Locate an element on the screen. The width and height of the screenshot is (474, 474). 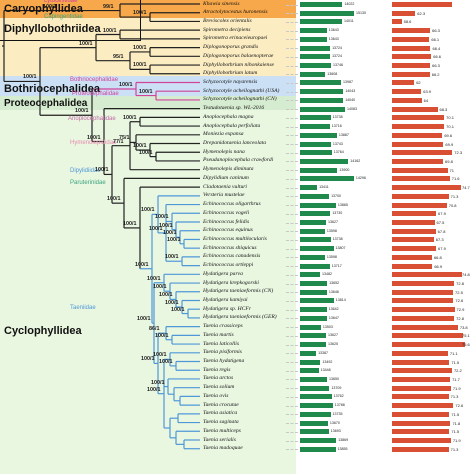
order-label: Diphyllobothriidea is located at coordinates (52, 29).